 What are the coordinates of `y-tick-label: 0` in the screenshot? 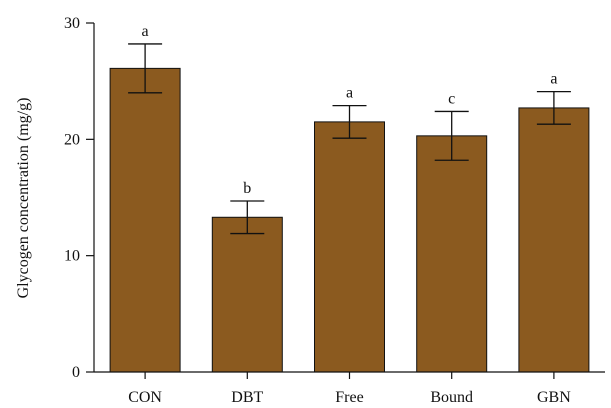 It's located at (76, 372).